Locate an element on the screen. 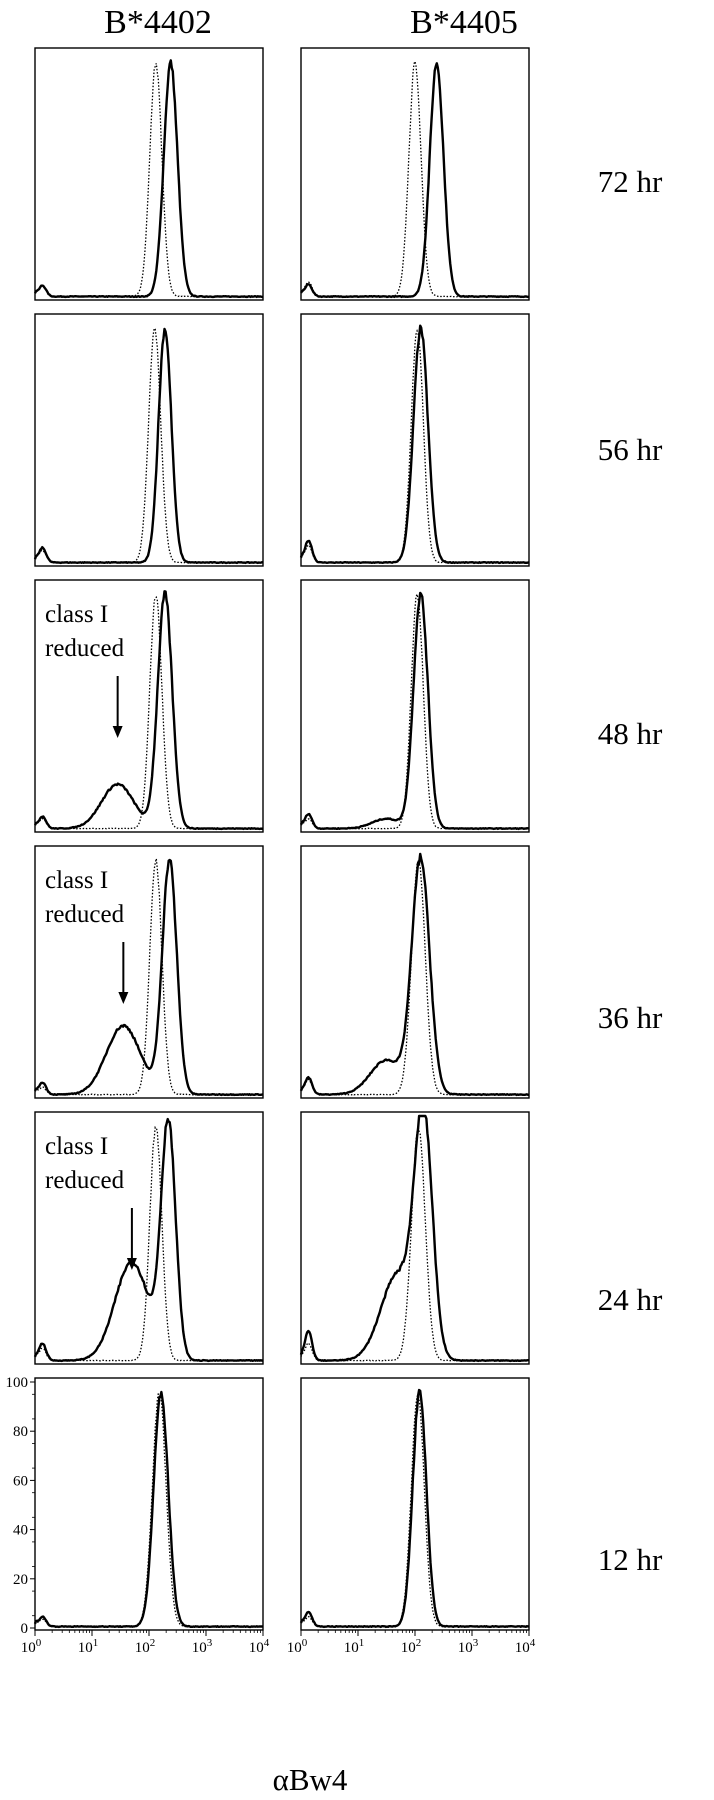 This screenshot has height=1800, width=714. y-tick-label: 20 is located at coordinates (20, 1580).